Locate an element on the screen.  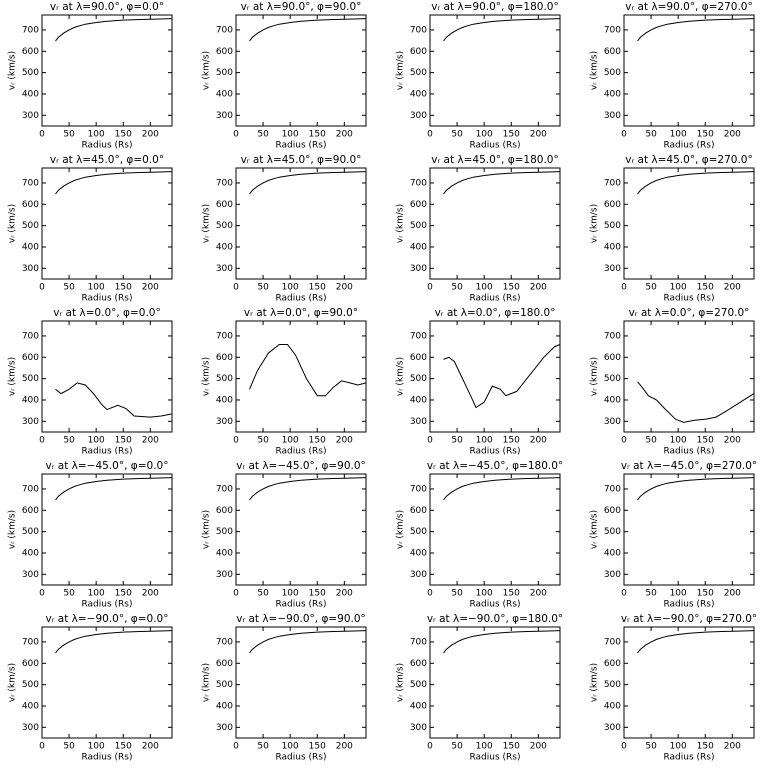
chart-title: vᵣ at λ=−45.0°, φ=270.0° is located at coordinates (689, 466).